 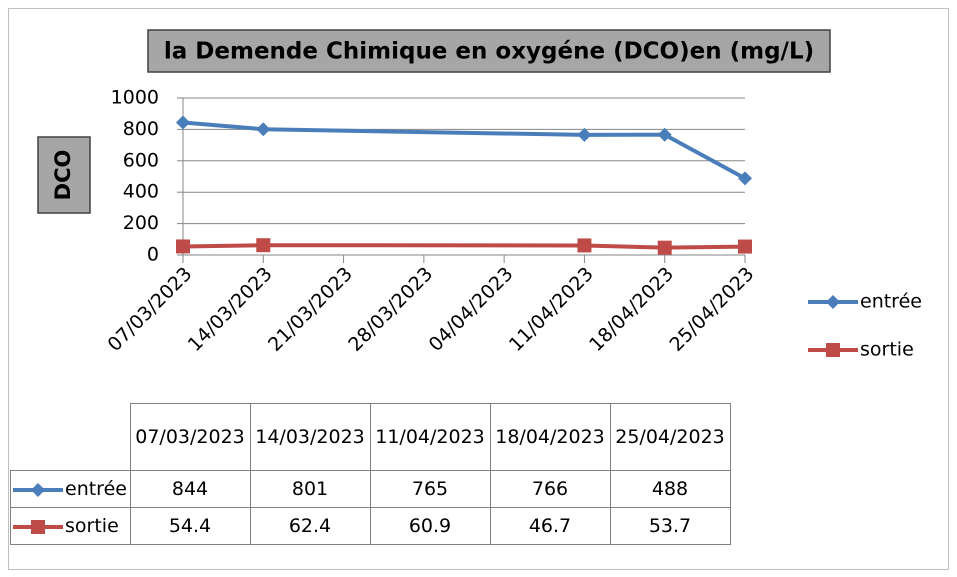 I want to click on table-header-cell: 18/04/2023, so click(x=550, y=437).